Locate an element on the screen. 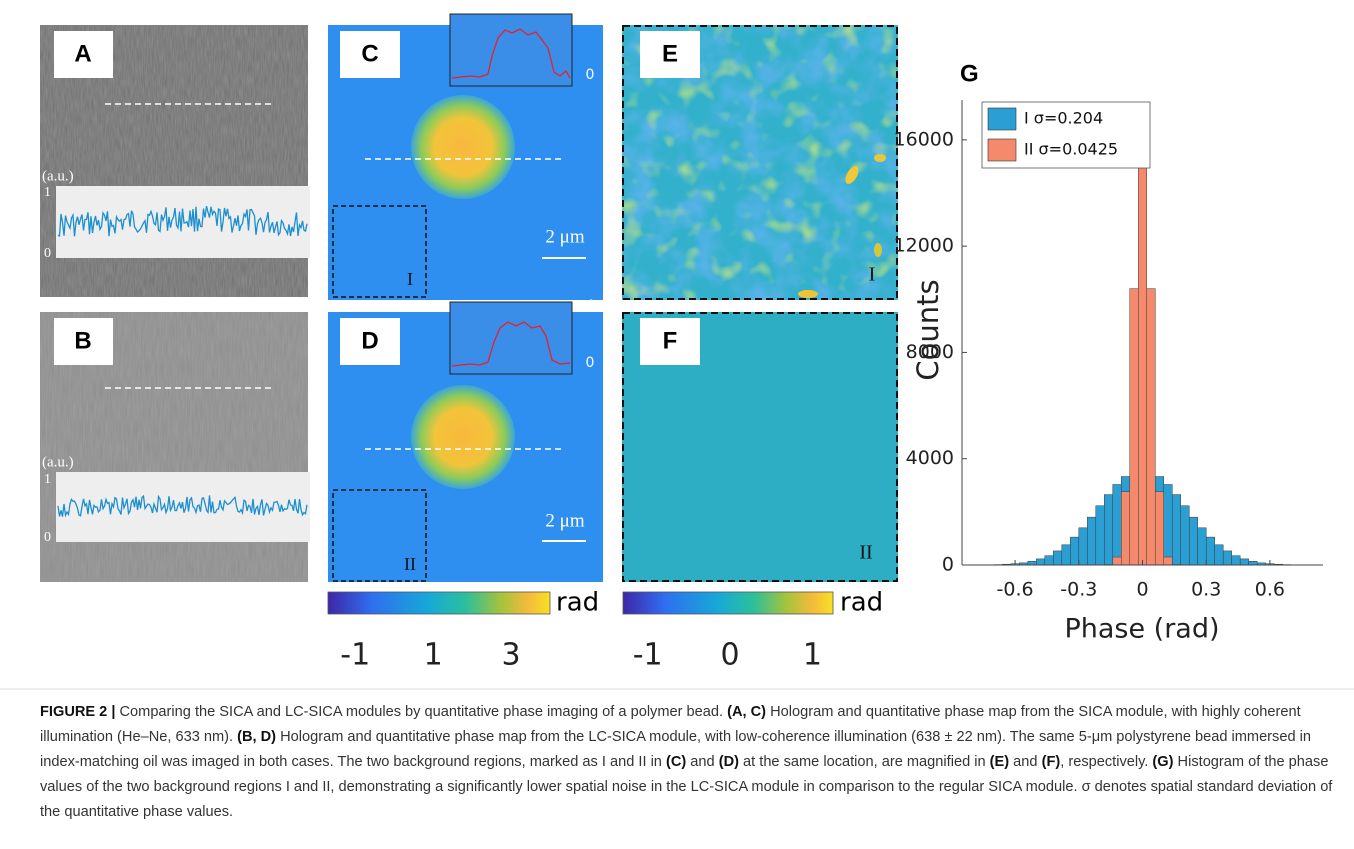 Image resolution: width=1354 pixels, height=849 pixels. panel-f: F II is located at coordinates (760, 447).